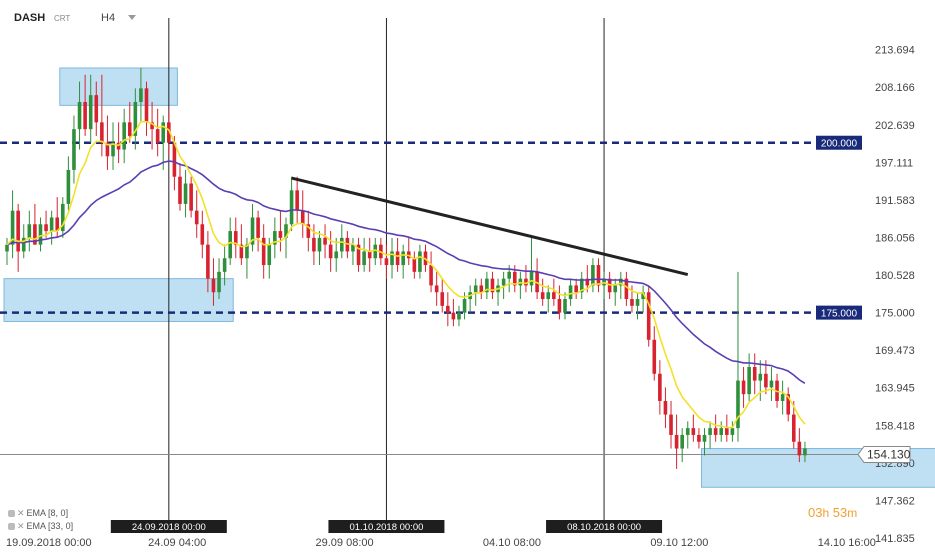  I want to click on x-tick-label: 04.10 08:00, so click(512, 543).